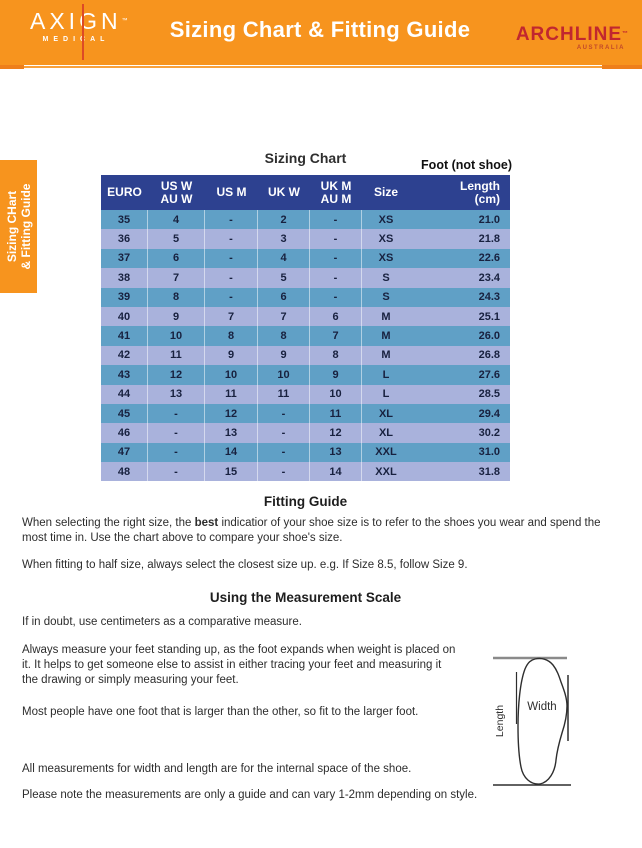  What do you see at coordinates (231, 355) in the screenshot?
I see `table-cell: 9` at bounding box center [231, 355].